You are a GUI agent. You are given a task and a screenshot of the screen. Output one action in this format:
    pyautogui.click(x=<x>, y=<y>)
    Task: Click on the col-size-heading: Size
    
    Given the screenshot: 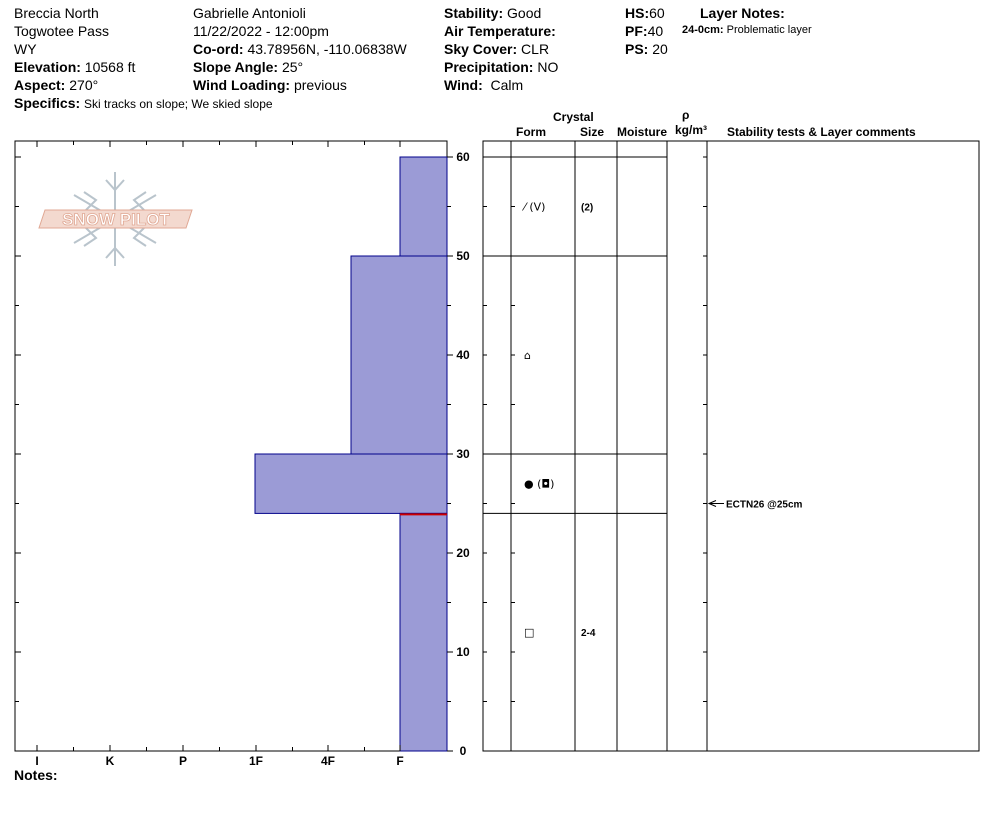 What is the action you would take?
    pyautogui.click(x=592, y=132)
    